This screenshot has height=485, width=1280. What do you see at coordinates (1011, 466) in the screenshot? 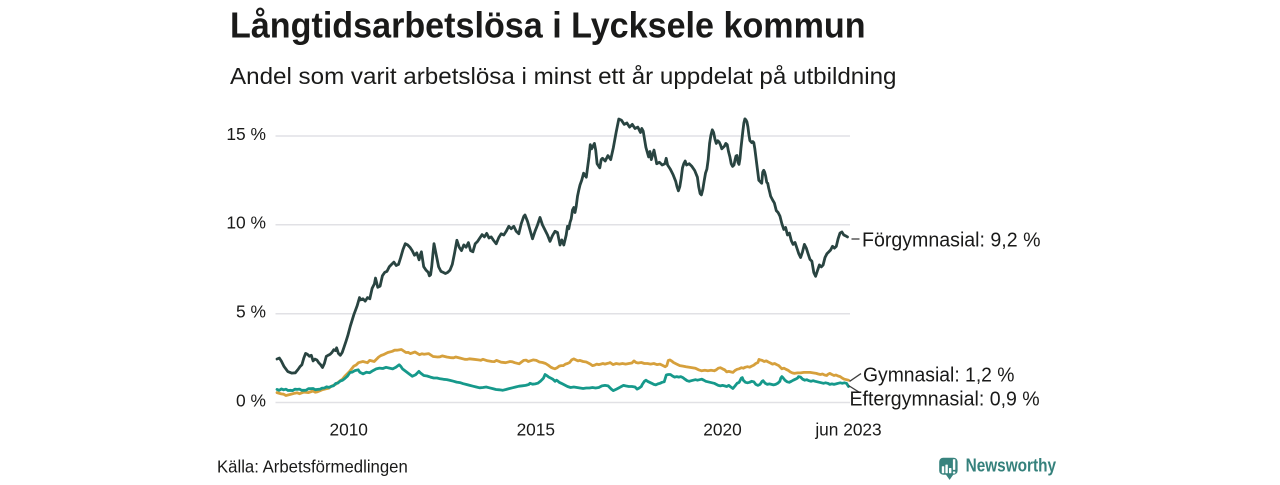
I see `svg-text: Newsworthy` at bounding box center [1011, 466].